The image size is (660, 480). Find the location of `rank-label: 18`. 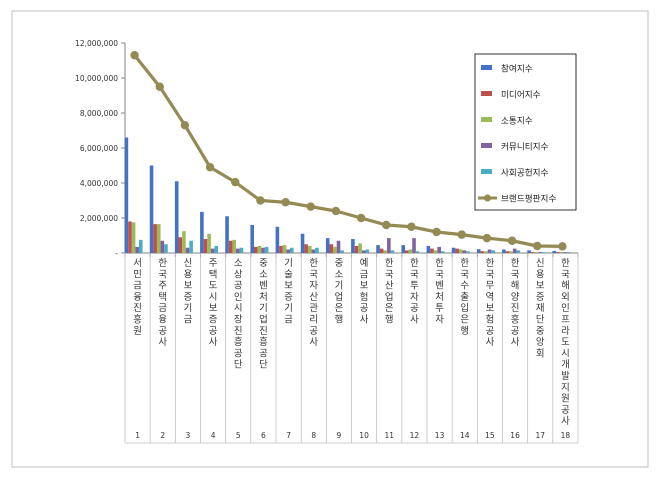

rank-label: 18 is located at coordinates (566, 435).